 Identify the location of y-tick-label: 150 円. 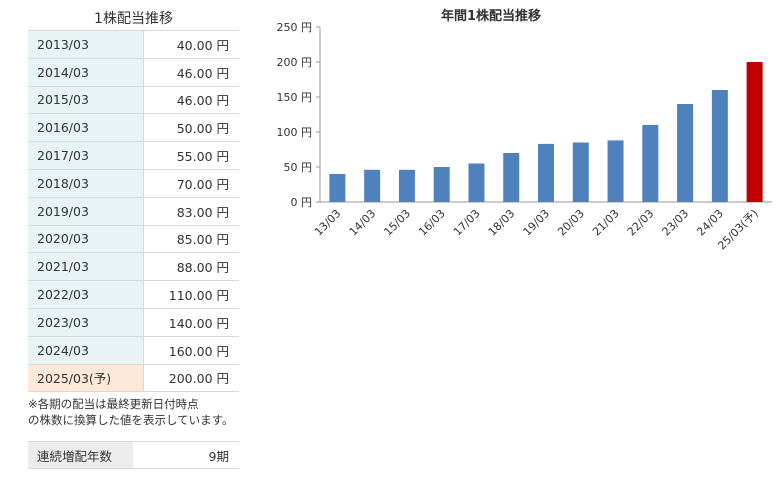
(295, 97).